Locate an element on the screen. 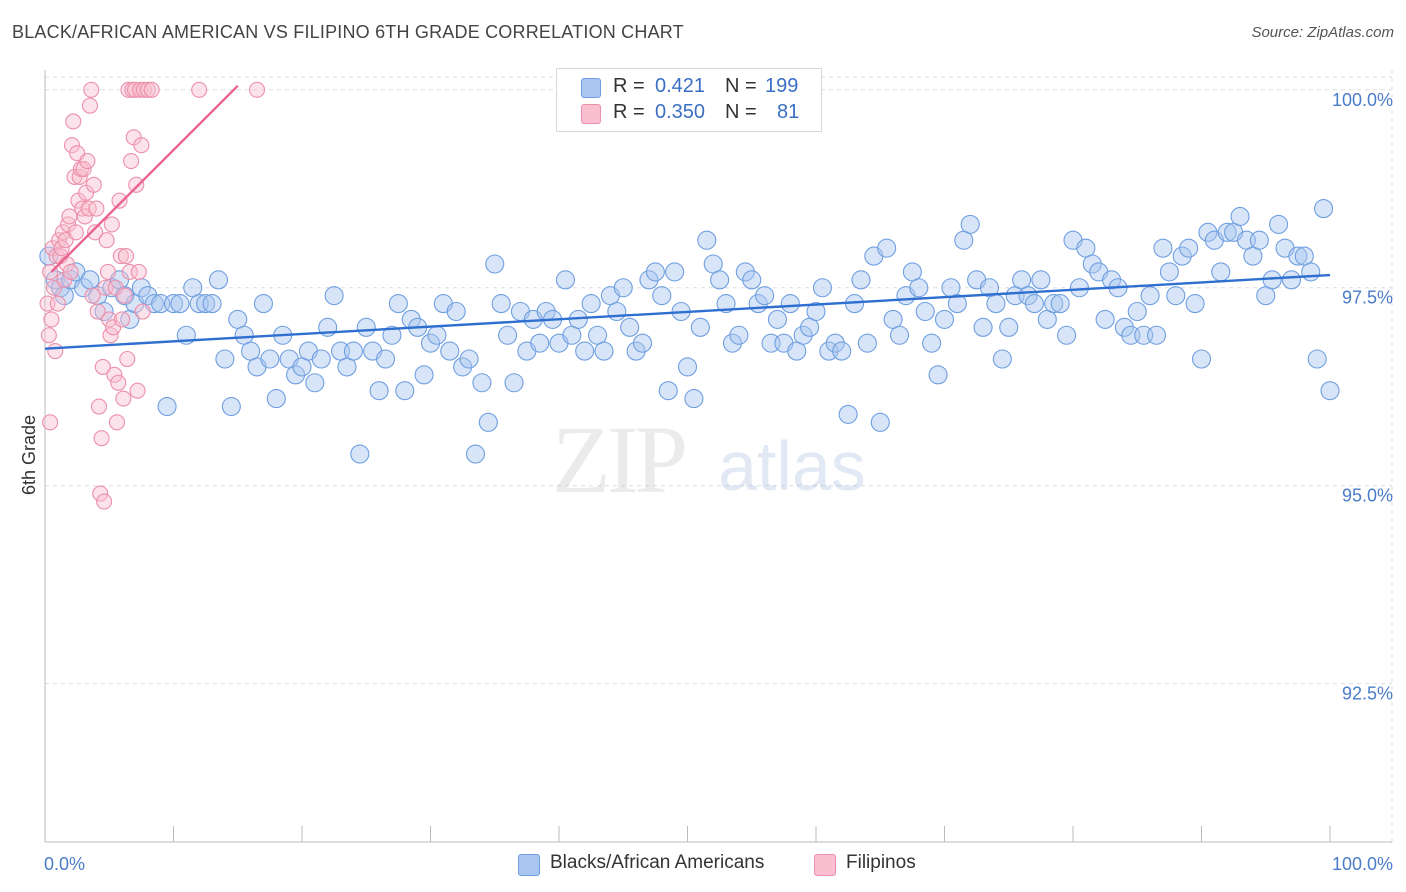 The height and width of the screenshot is (892, 1406). legend-n-value: 81 is located at coordinates (788, 112).